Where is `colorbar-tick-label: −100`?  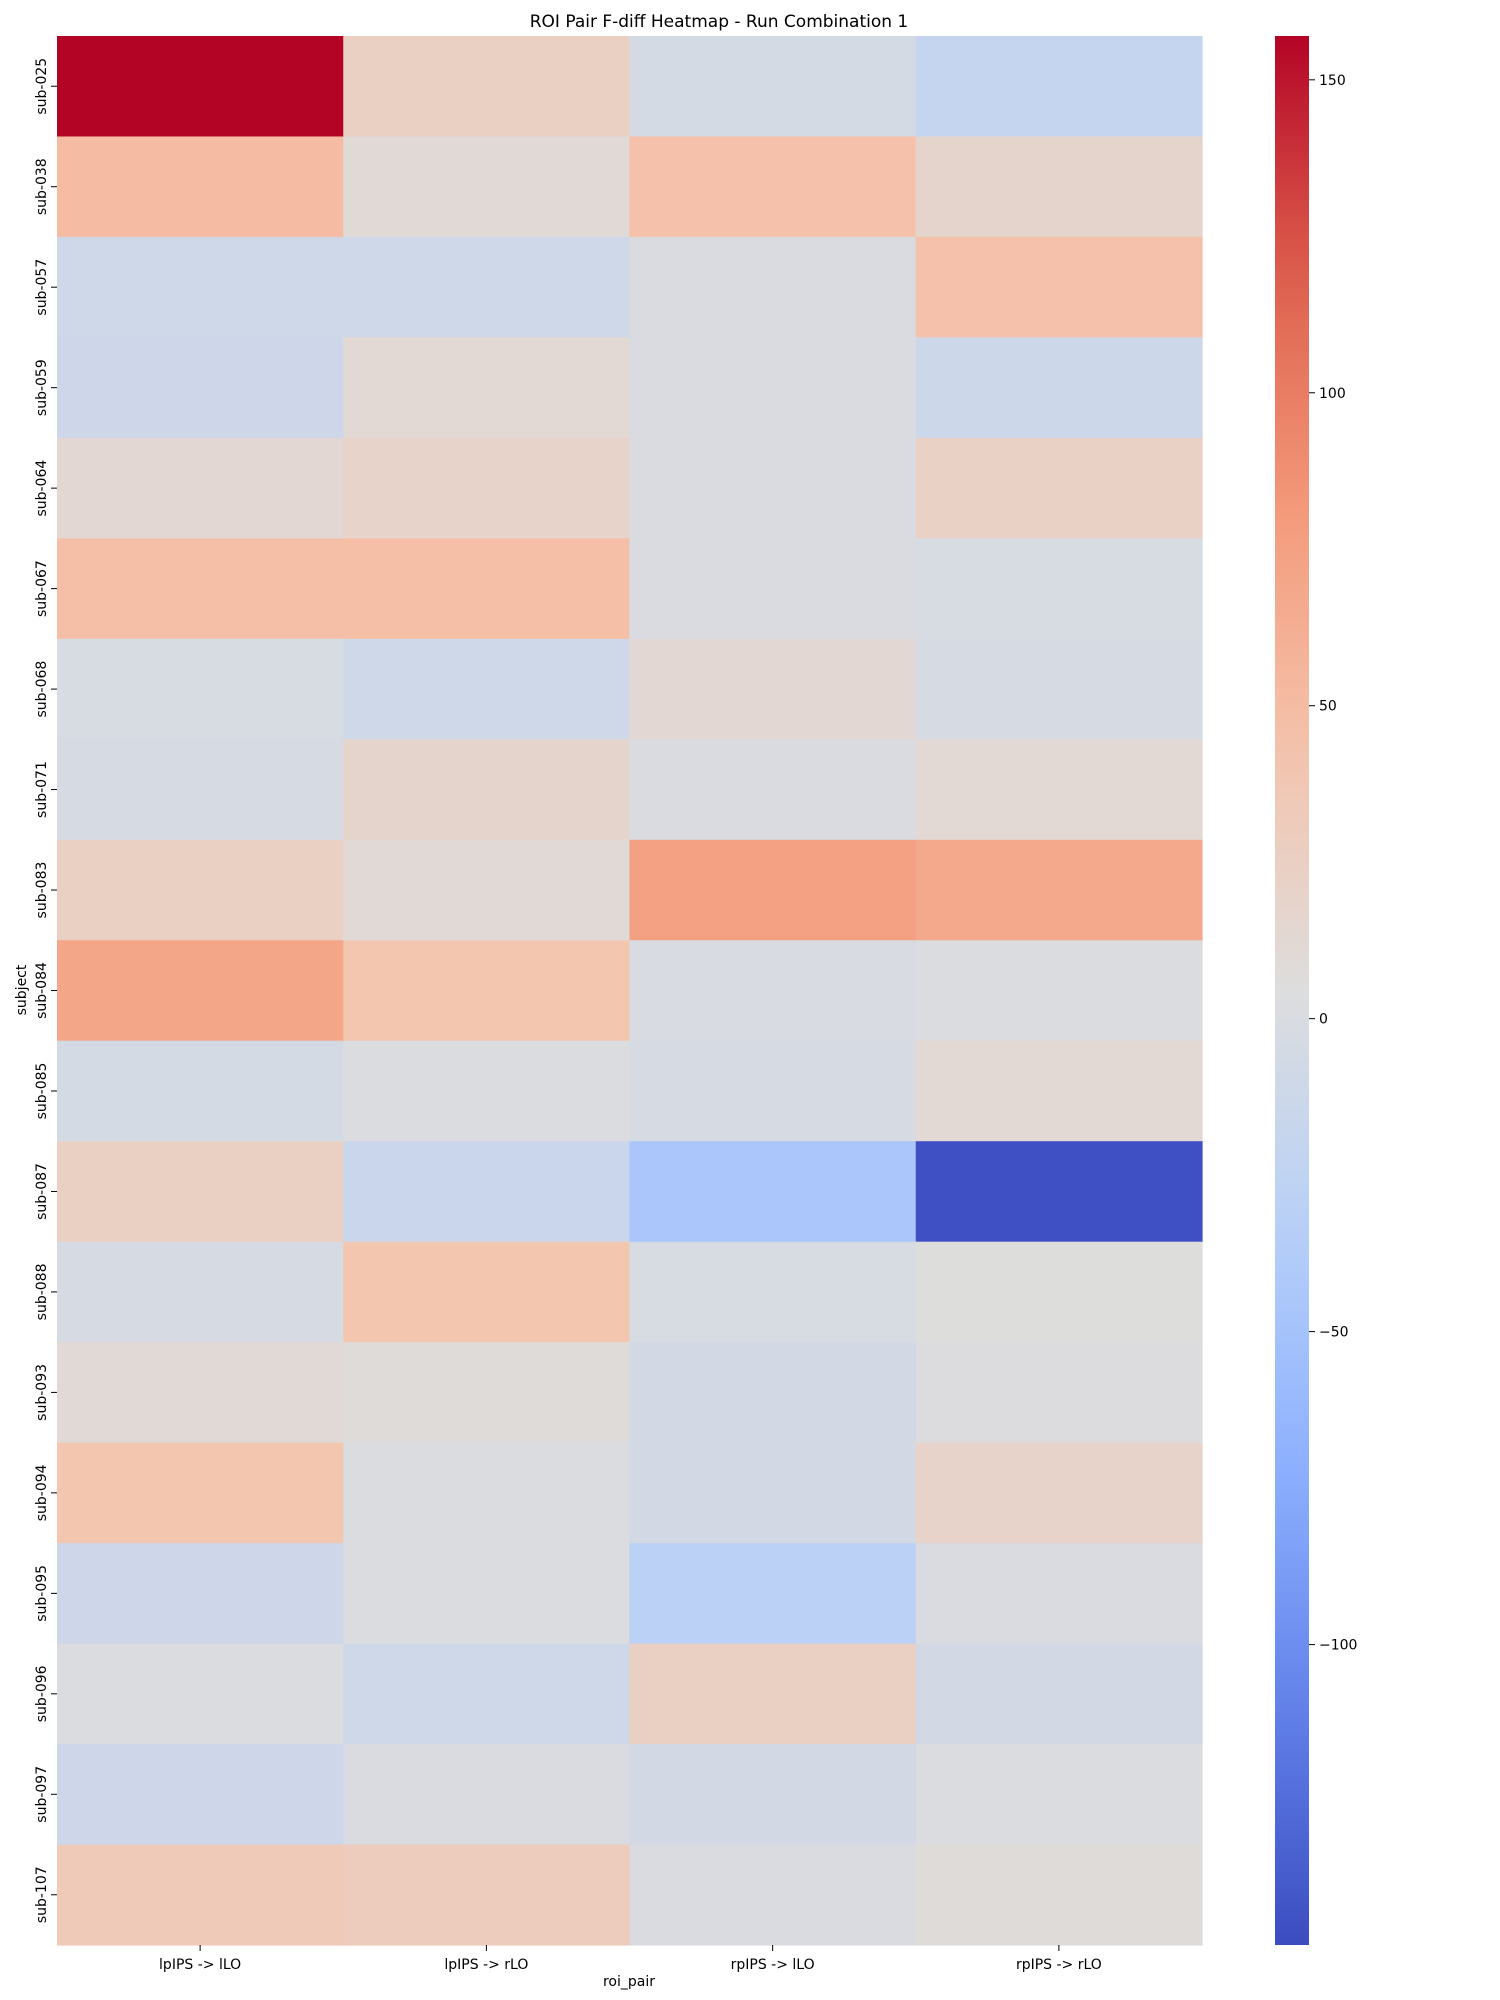 colorbar-tick-label: −100 is located at coordinates (1338, 1646).